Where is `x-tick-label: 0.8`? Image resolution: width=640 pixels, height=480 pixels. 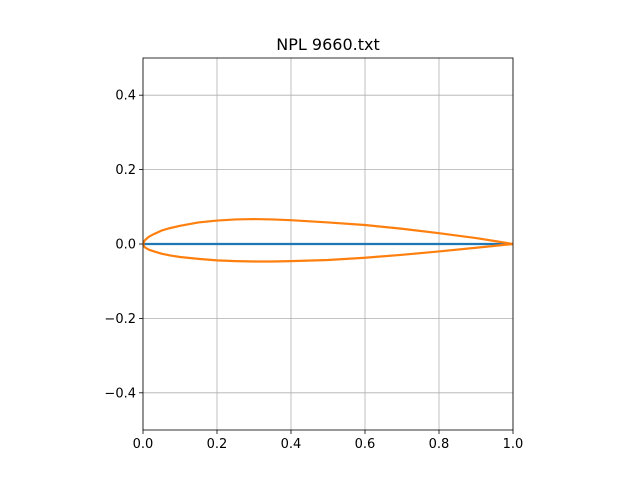
x-tick-label: 0.8 is located at coordinates (439, 444).